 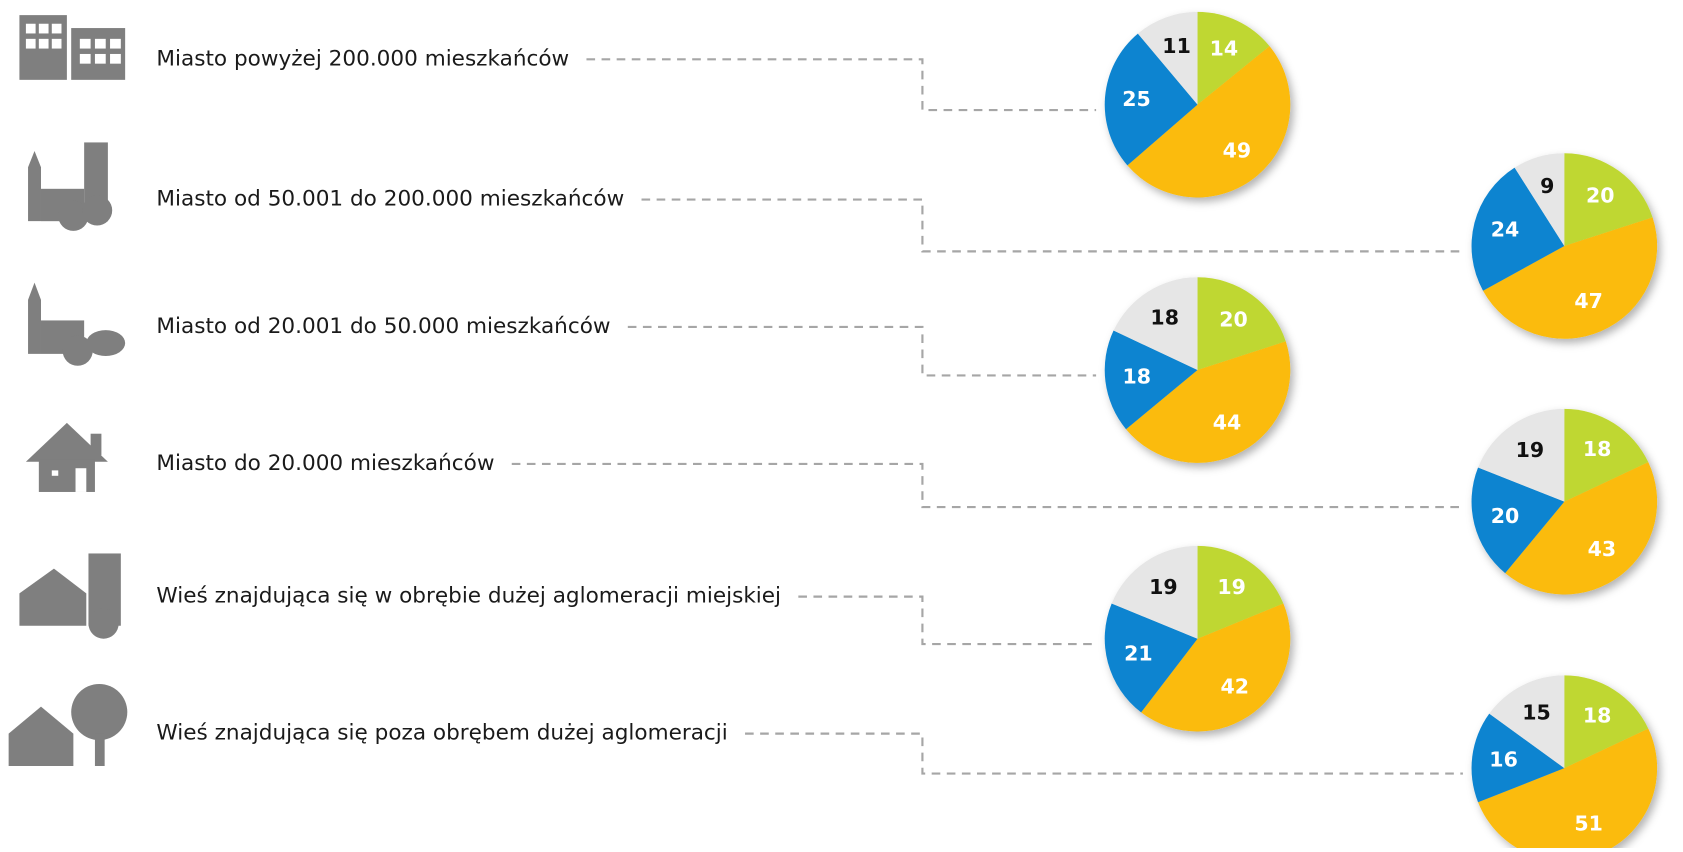 I want to click on data-label: 9, so click(x=1547, y=186).